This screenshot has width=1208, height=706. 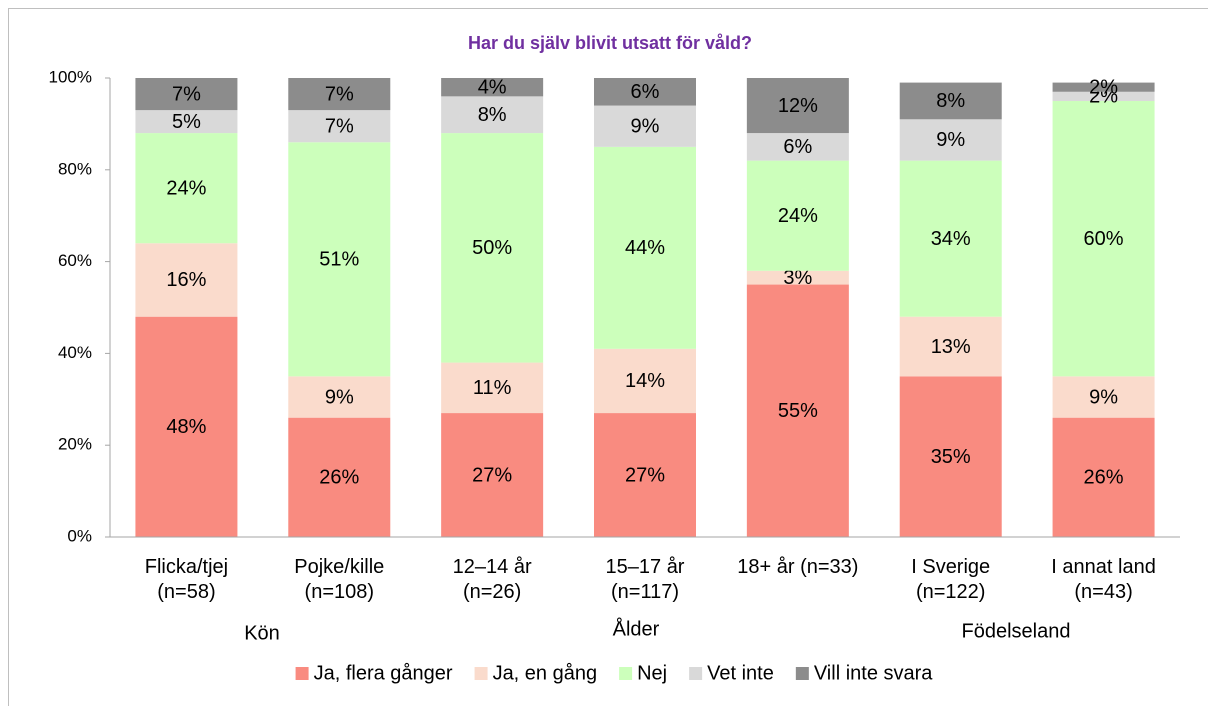 I want to click on legend-label: Ja, en gång, so click(x=545, y=673).